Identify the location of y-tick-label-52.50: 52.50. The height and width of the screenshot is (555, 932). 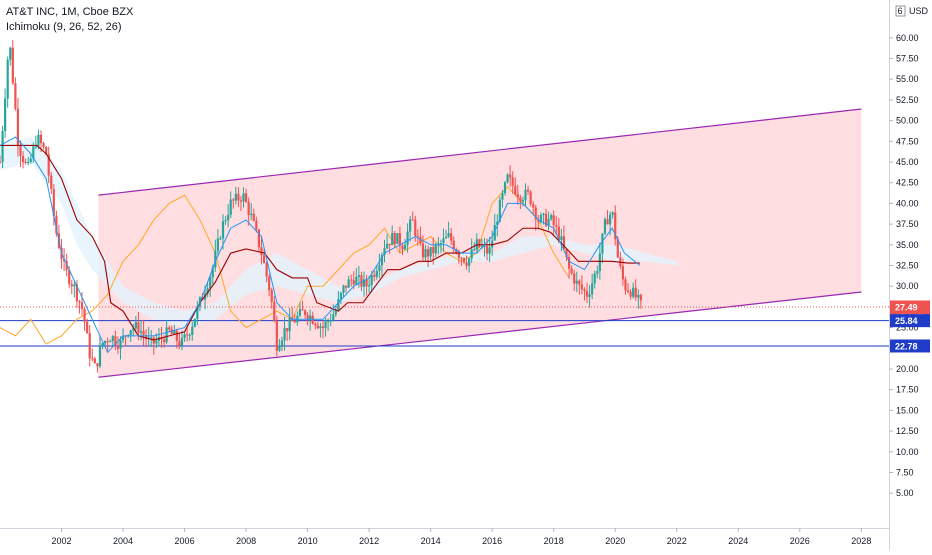
(907, 100).